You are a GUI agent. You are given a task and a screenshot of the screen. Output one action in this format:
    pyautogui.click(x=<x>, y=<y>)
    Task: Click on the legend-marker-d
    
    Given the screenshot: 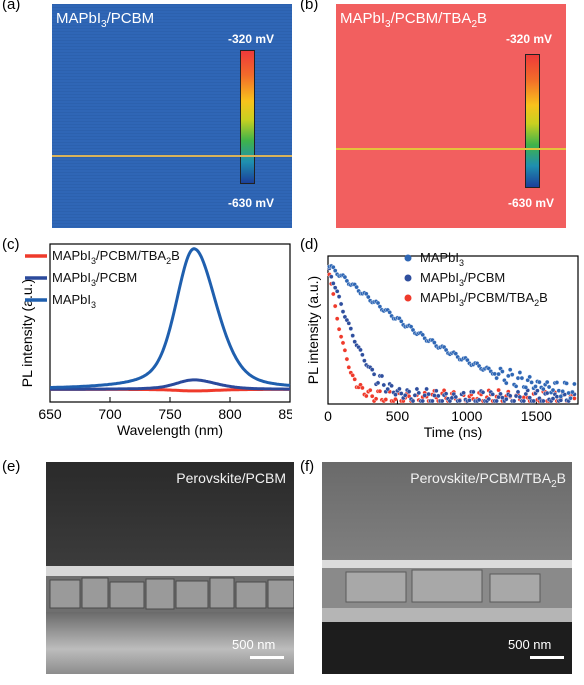 What is the action you would take?
    pyautogui.click(x=408, y=278)
    